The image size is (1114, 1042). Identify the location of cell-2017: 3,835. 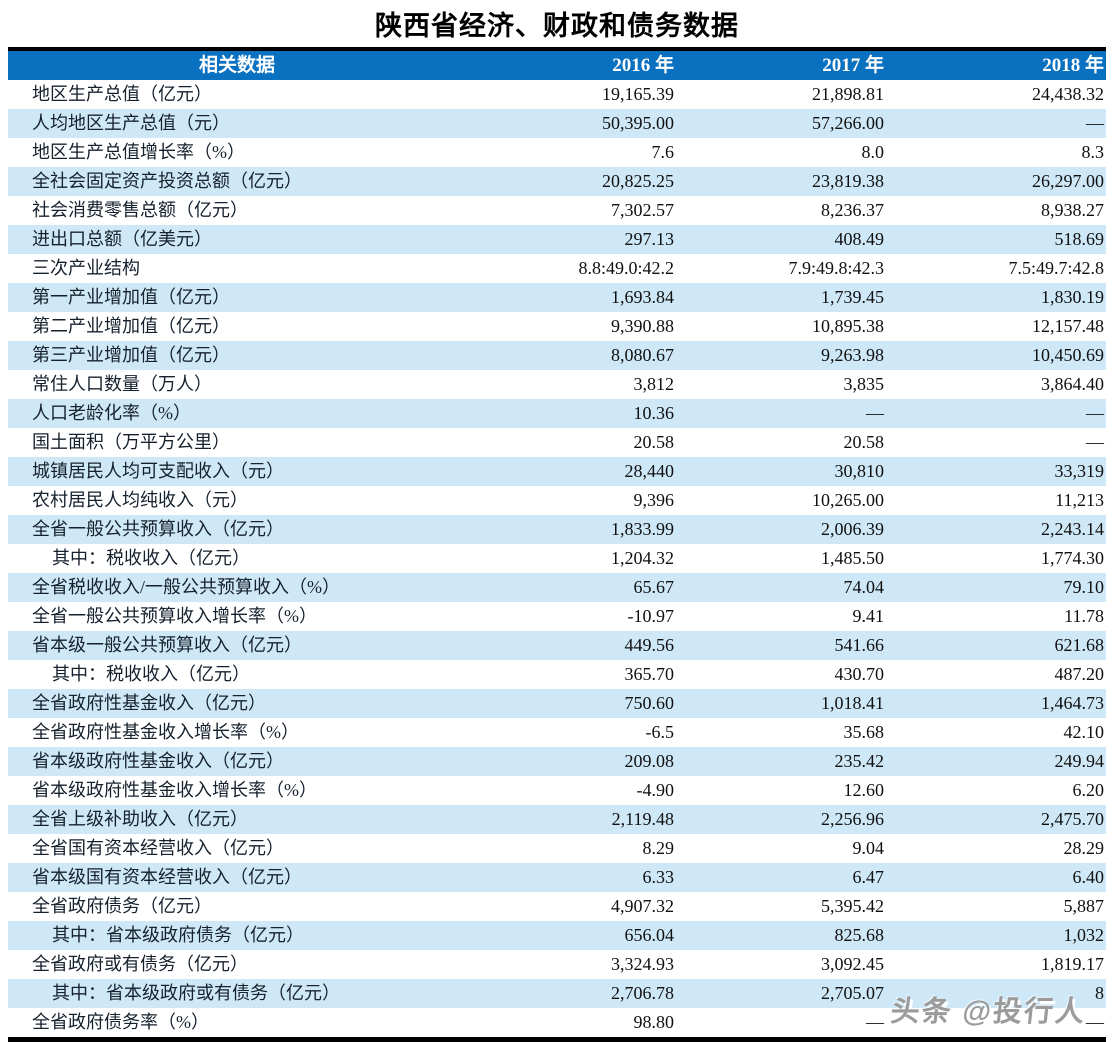
(864, 384).